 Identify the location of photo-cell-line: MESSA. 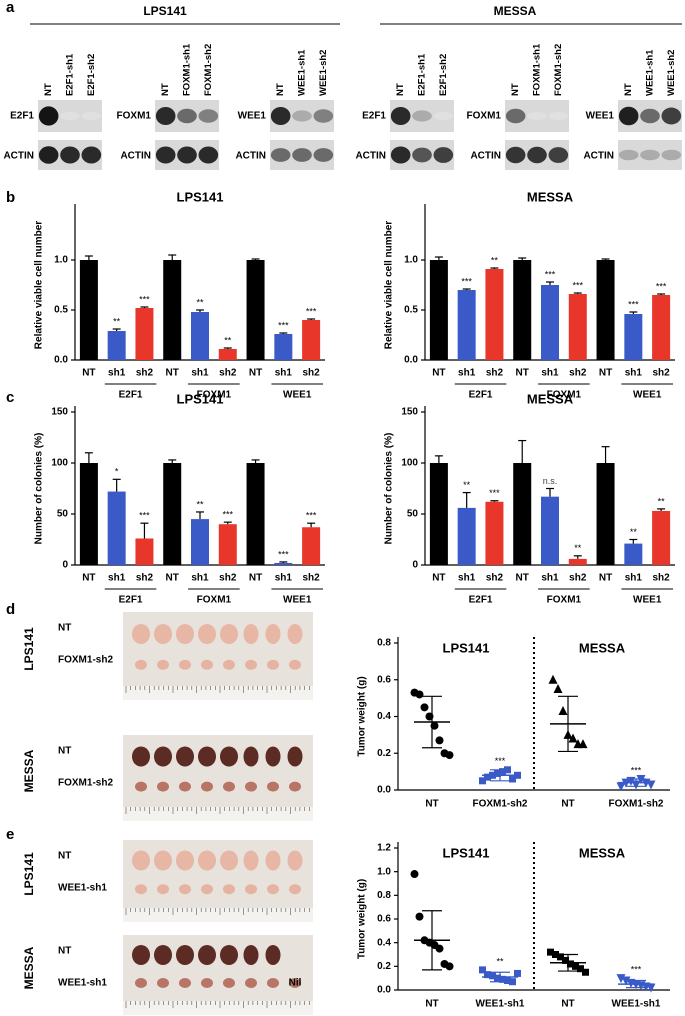
(29, 770).